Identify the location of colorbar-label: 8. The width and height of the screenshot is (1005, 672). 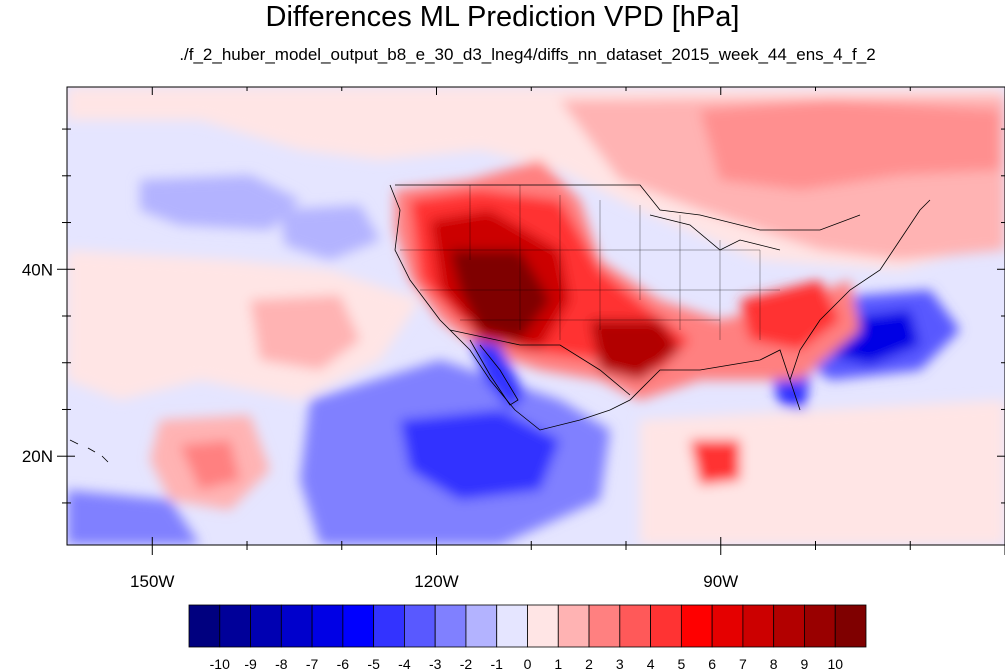
(774, 664).